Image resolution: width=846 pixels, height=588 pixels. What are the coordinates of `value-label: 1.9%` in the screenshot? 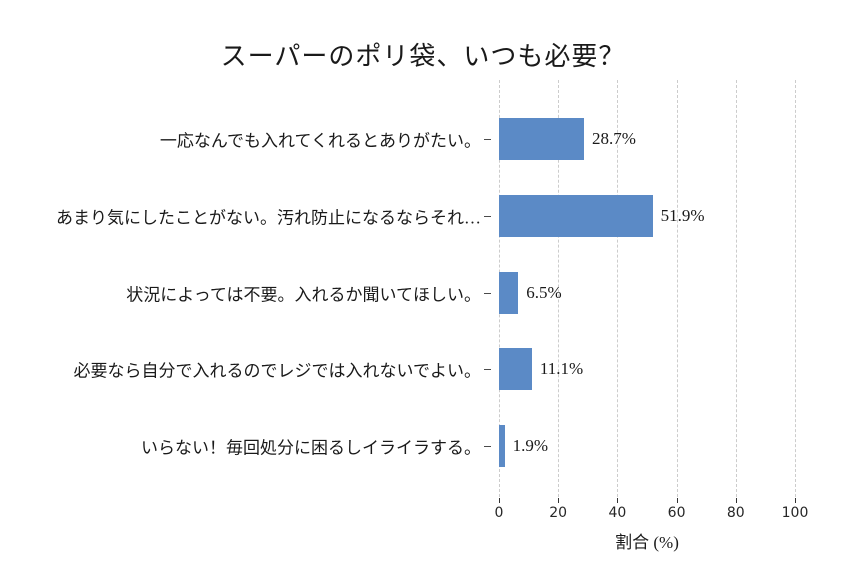 It's located at (530, 445).